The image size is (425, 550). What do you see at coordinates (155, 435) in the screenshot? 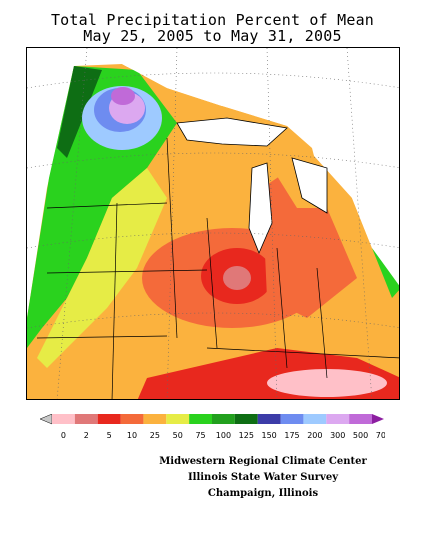
I see `legend-label: 25` at bounding box center [155, 435].